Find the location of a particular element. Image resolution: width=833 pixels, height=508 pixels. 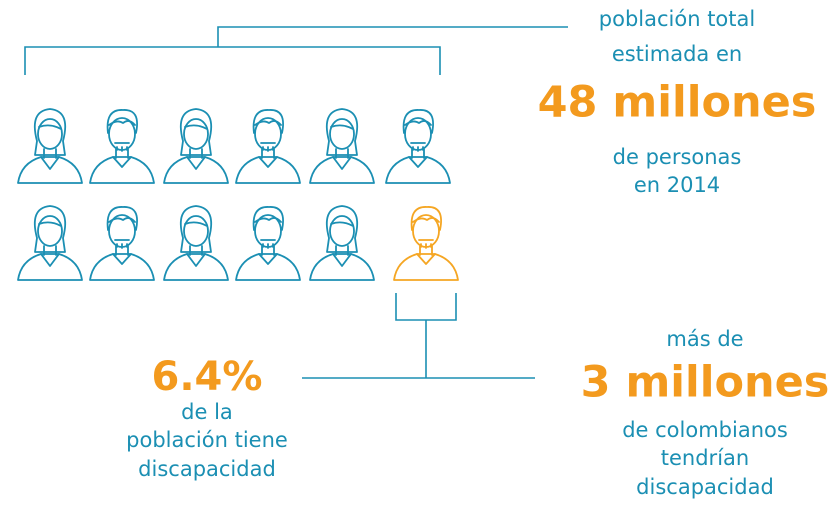

highlight: 6.4% is located at coordinates (207, 377).